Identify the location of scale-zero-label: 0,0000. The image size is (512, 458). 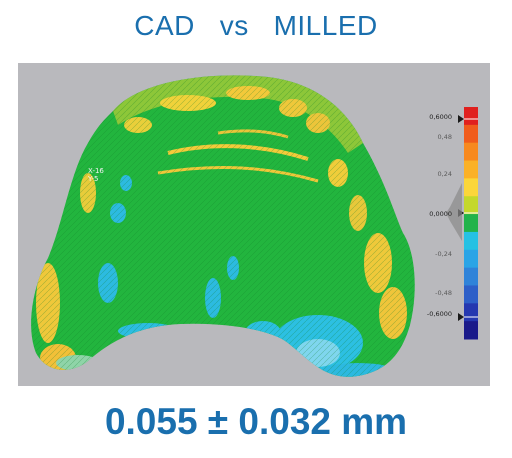
(440, 214).